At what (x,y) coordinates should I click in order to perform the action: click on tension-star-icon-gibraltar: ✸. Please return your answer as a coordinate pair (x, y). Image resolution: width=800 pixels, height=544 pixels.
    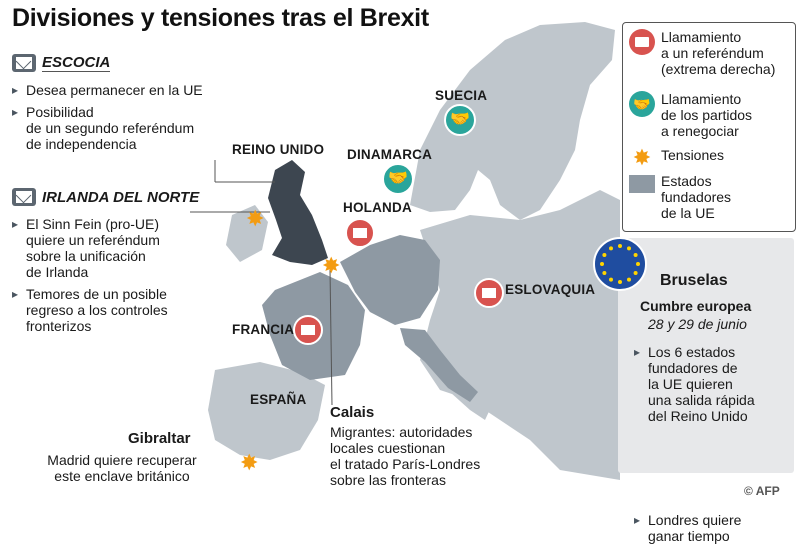
    Looking at the image, I should click on (249, 462).